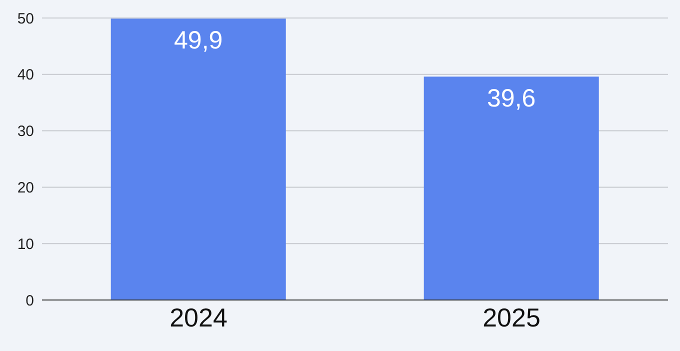 The image size is (680, 351). I want to click on data-label: 39,6, so click(511, 98).